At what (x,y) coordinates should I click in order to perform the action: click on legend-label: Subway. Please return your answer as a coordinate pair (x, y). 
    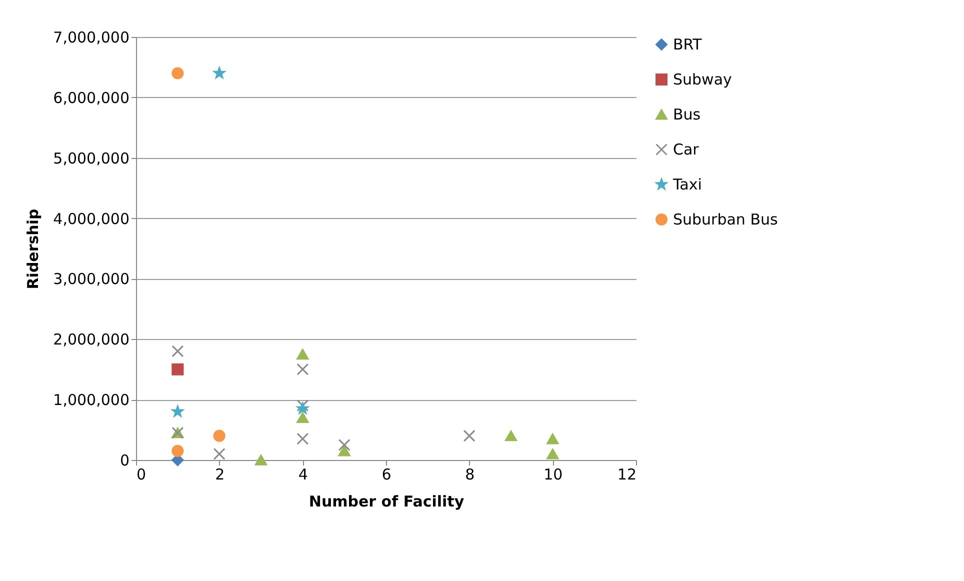
    Looking at the image, I should click on (702, 79).